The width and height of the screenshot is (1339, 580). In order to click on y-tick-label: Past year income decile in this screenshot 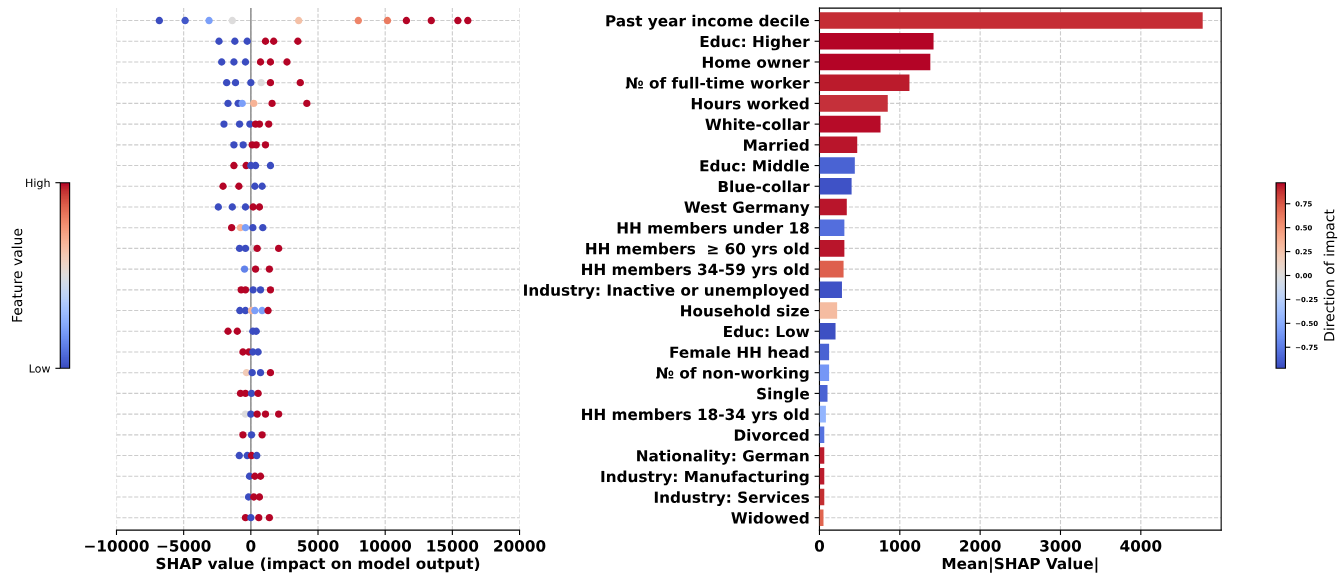, I will do `click(707, 22)`.